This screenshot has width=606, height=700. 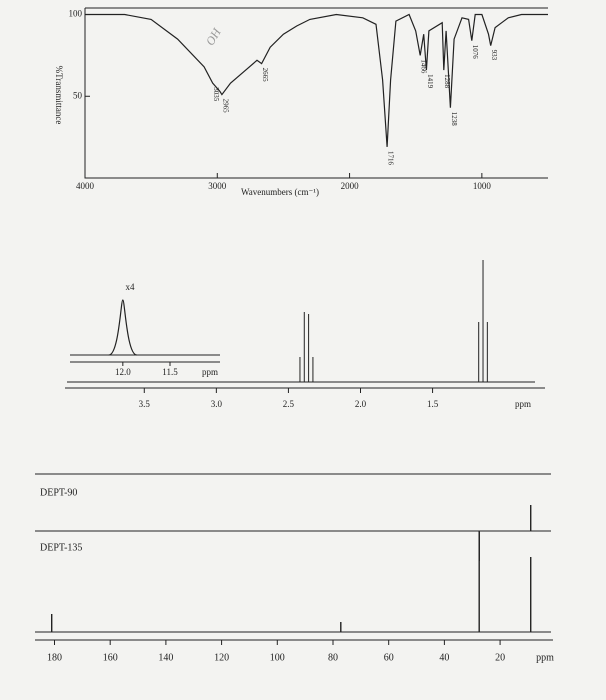 I want to click on inset-peak, so click(x=123, y=327).